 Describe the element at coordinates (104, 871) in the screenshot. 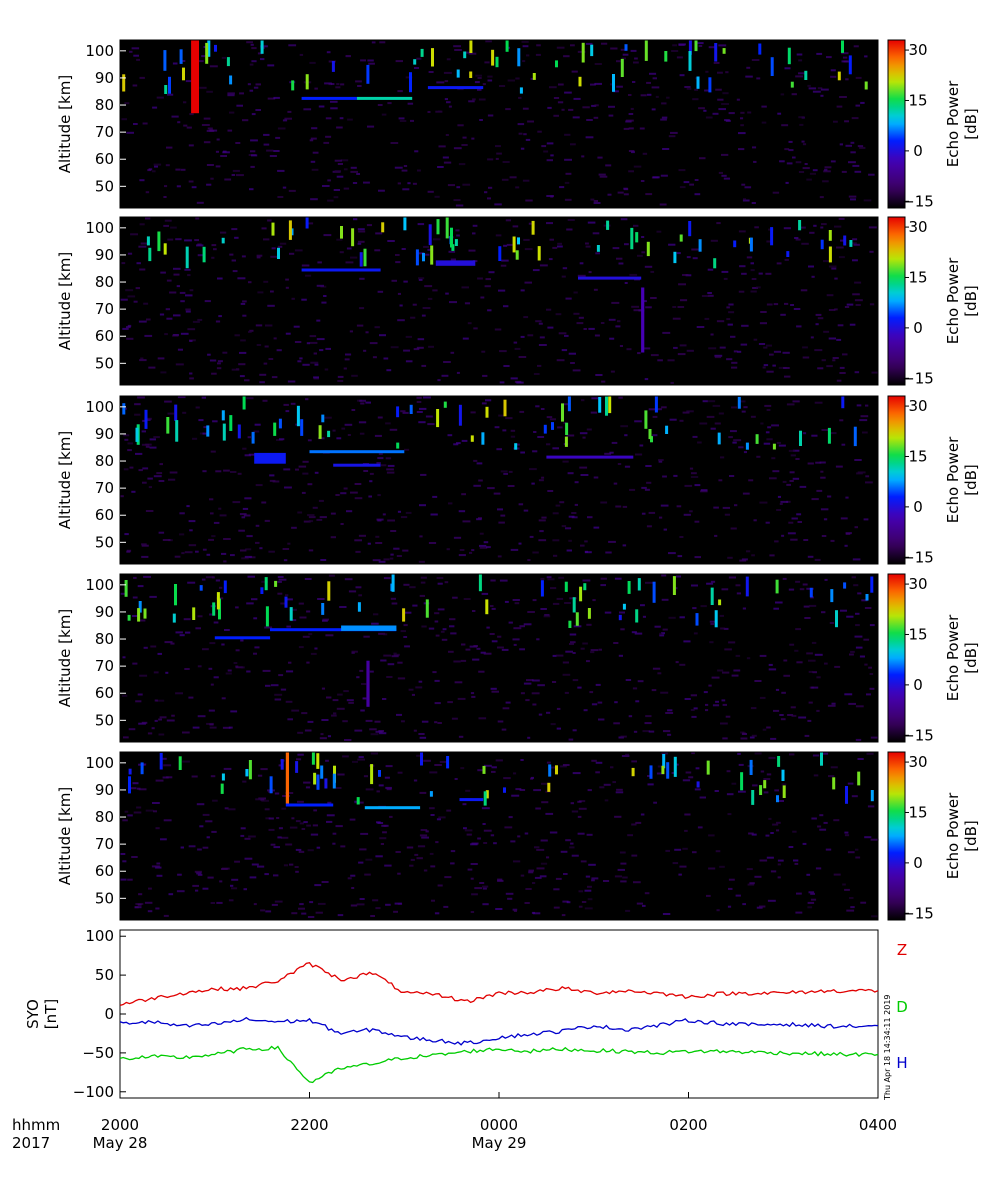

I see `y-tick-label: 60` at that location.